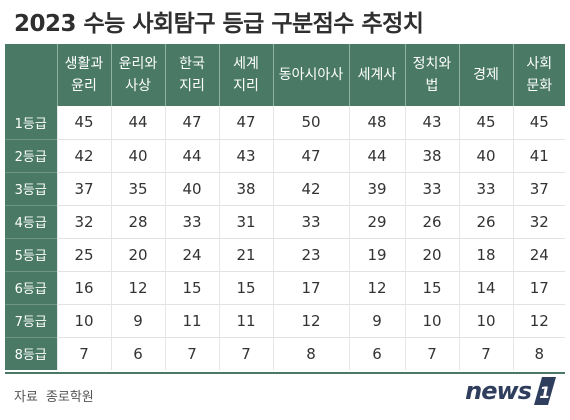  I want to click on news1-logo: news 1, so click(510, 391).